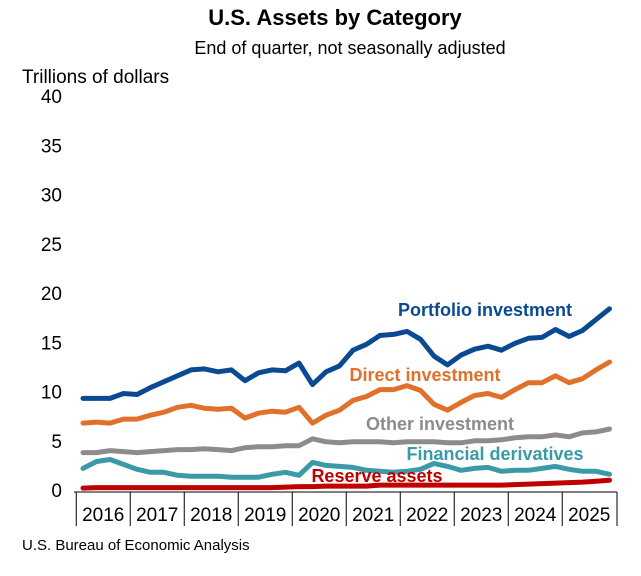 The height and width of the screenshot is (576, 641). I want to click on x-tick-label: 2022, so click(427, 515).